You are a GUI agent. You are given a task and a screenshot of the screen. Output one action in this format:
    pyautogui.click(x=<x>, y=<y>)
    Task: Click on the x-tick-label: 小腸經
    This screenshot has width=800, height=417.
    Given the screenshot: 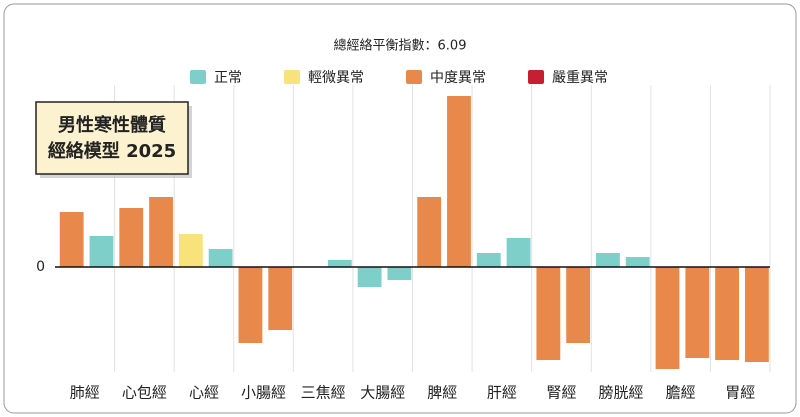 What is the action you would take?
    pyautogui.click(x=263, y=393)
    